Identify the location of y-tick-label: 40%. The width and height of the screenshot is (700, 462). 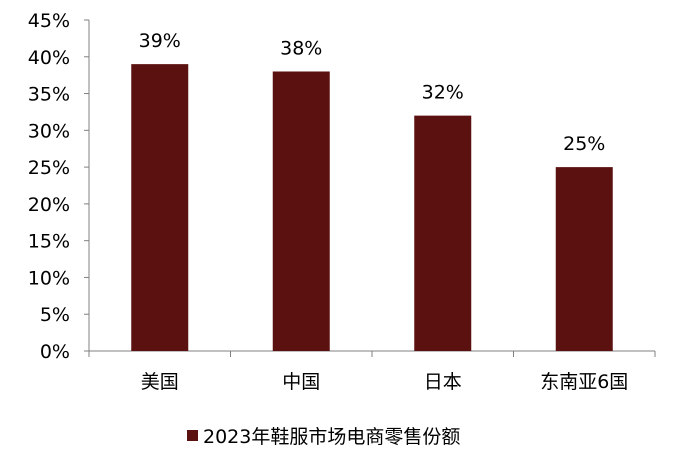
(49, 58).